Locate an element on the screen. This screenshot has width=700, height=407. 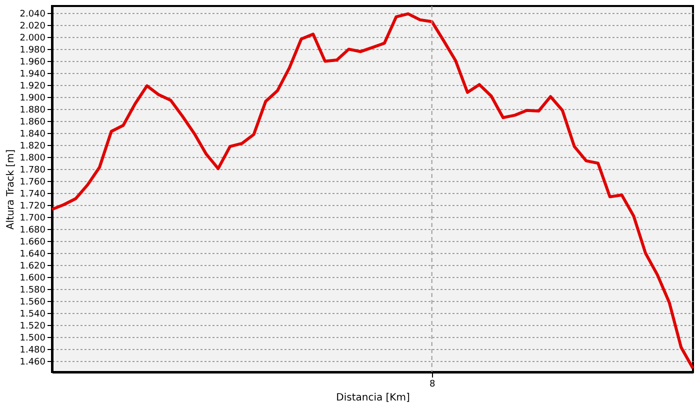
y-tick-label: 1.820 is located at coordinates (33, 147).